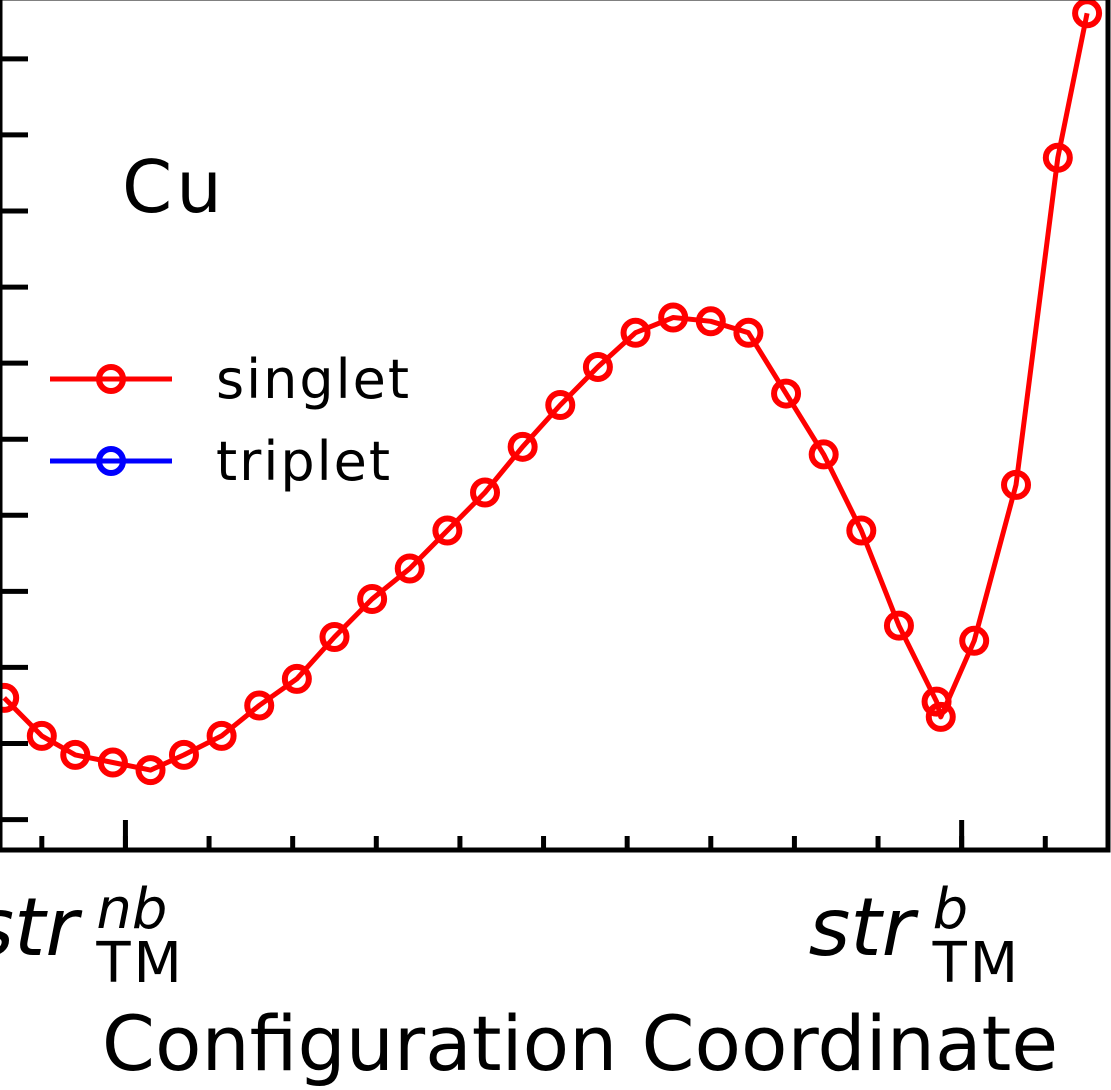 The width and height of the screenshot is (1111, 1090). I want to click on x-tick-label-superscript: b, so click(951, 909).